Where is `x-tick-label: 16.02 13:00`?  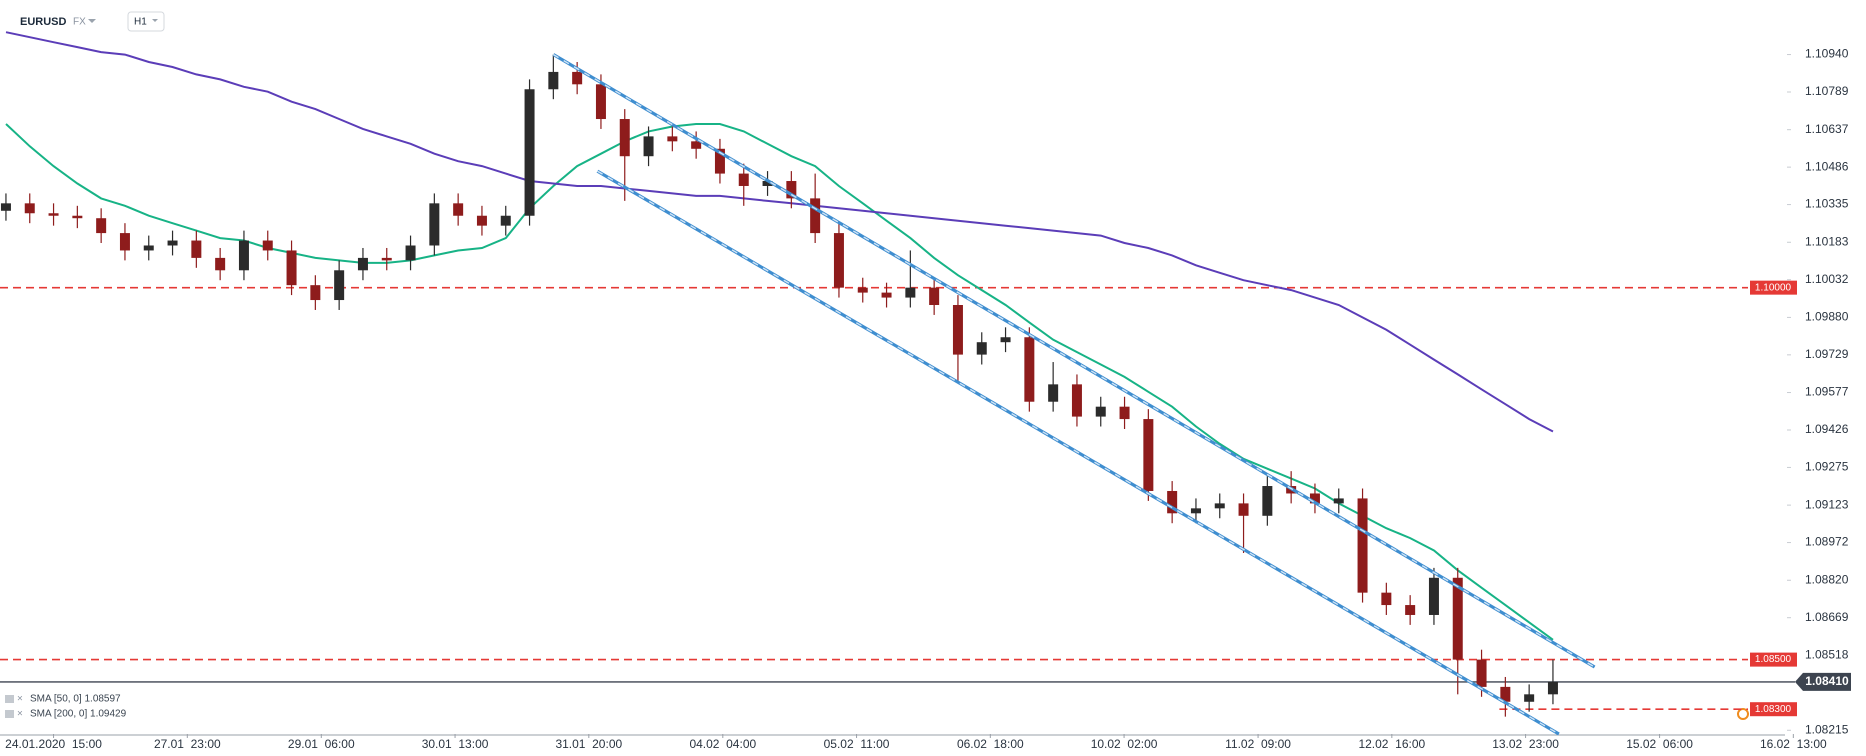 x-tick-label: 16.02 13:00 is located at coordinates (1793, 744).